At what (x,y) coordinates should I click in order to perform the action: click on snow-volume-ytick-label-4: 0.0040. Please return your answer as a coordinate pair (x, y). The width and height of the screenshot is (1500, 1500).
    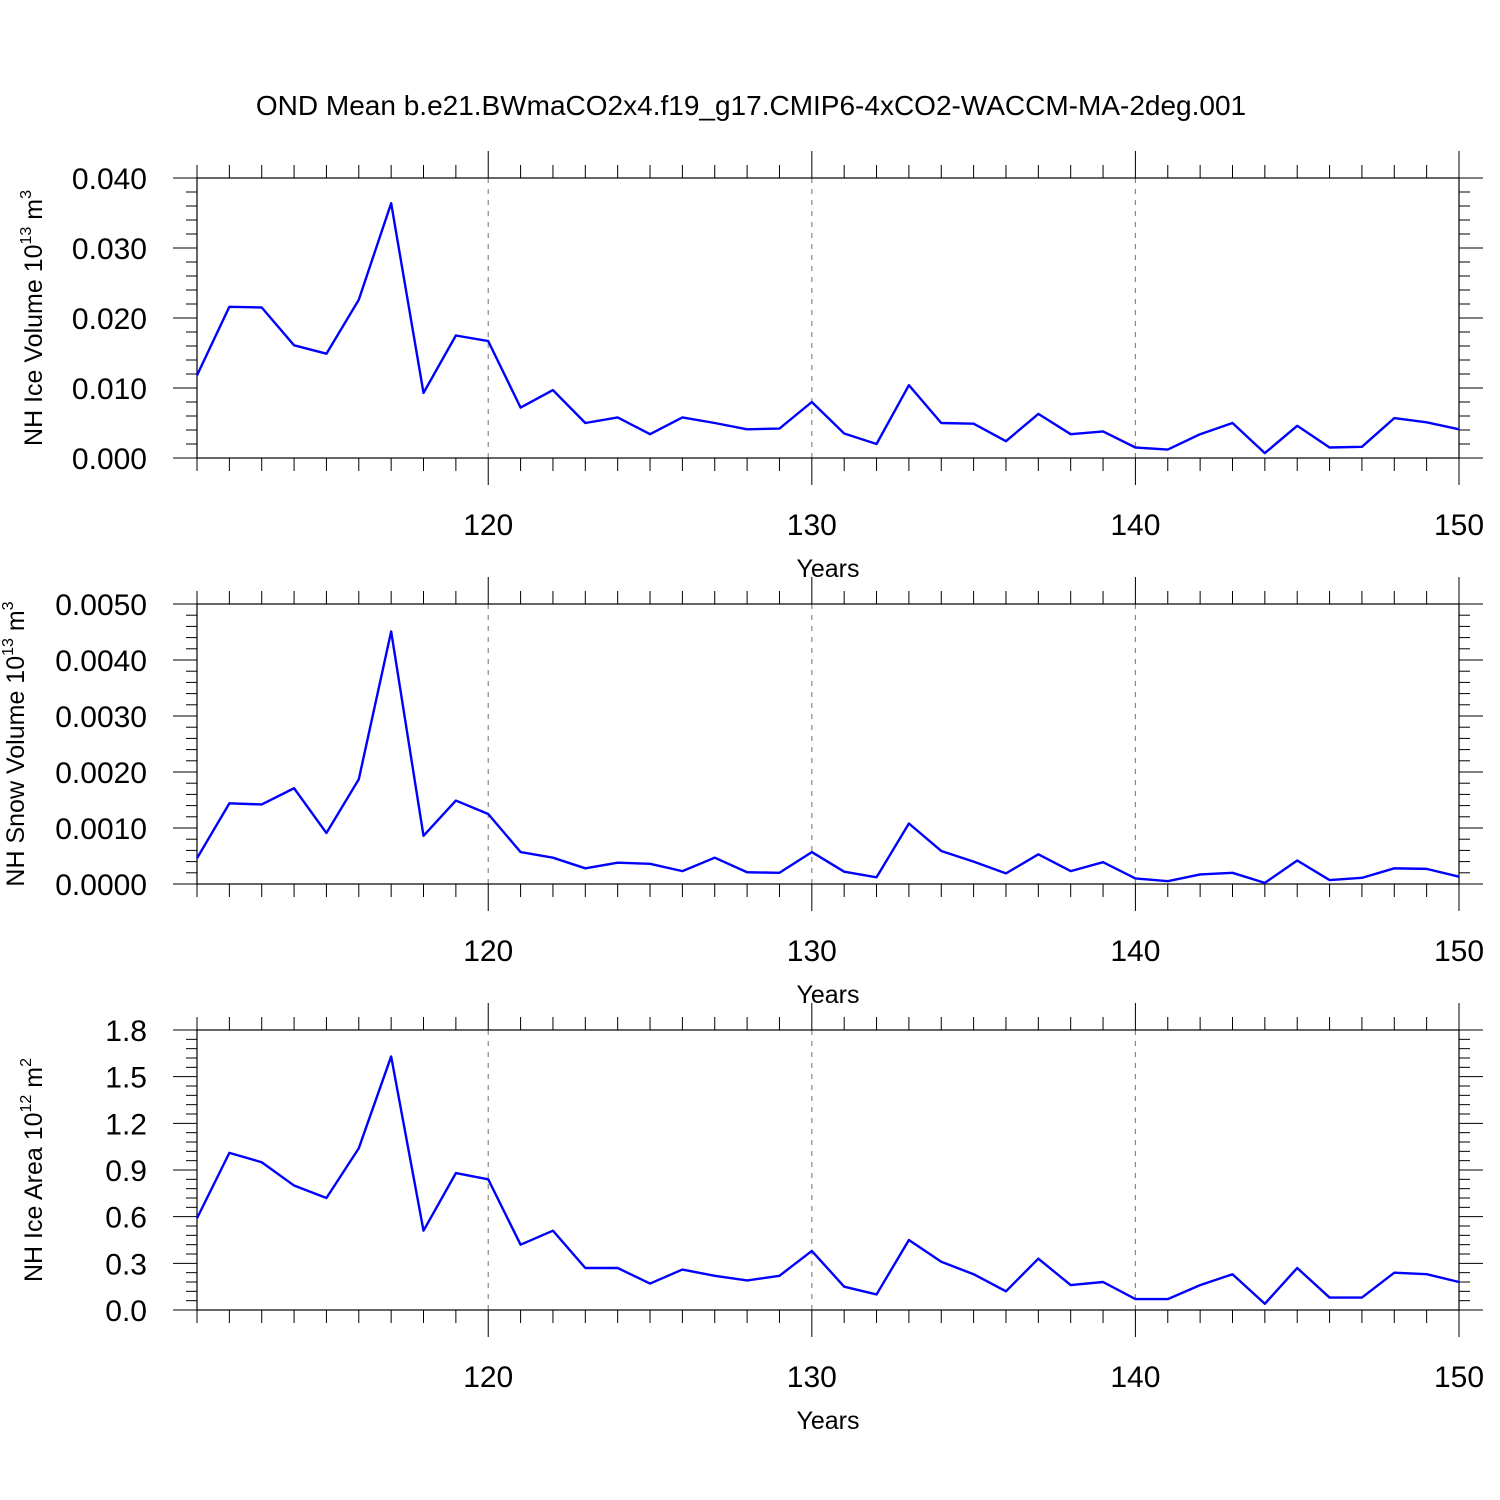
    Looking at the image, I should click on (101, 661).